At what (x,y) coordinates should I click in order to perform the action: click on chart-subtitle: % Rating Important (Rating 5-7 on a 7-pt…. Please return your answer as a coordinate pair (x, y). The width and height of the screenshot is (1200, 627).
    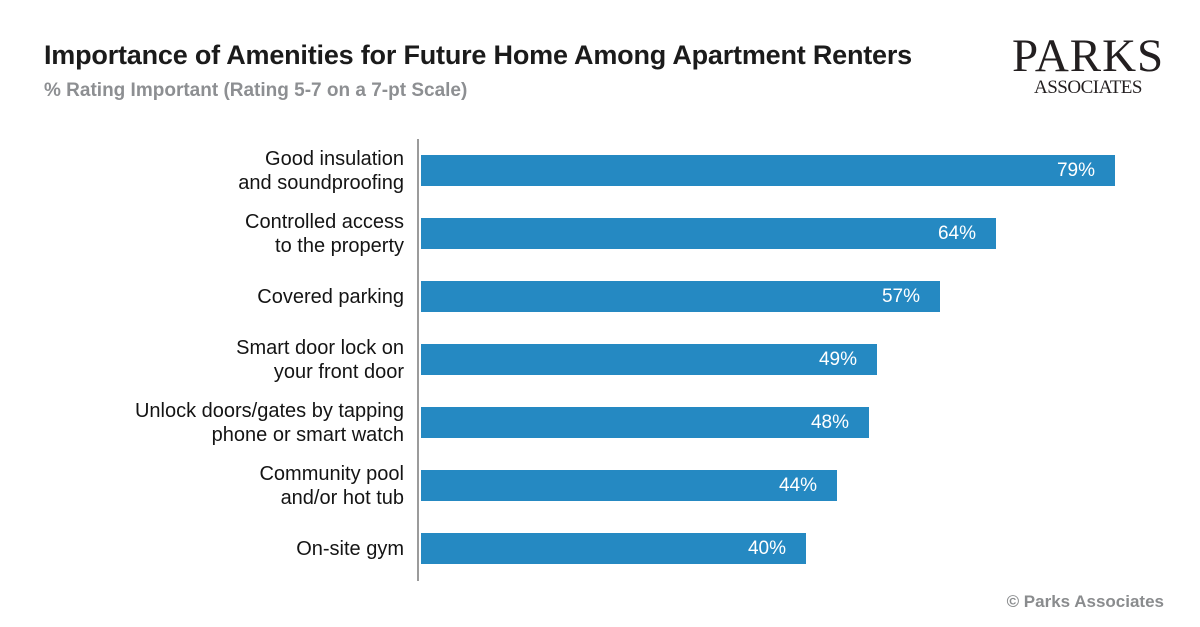
    Looking at the image, I should click on (256, 90).